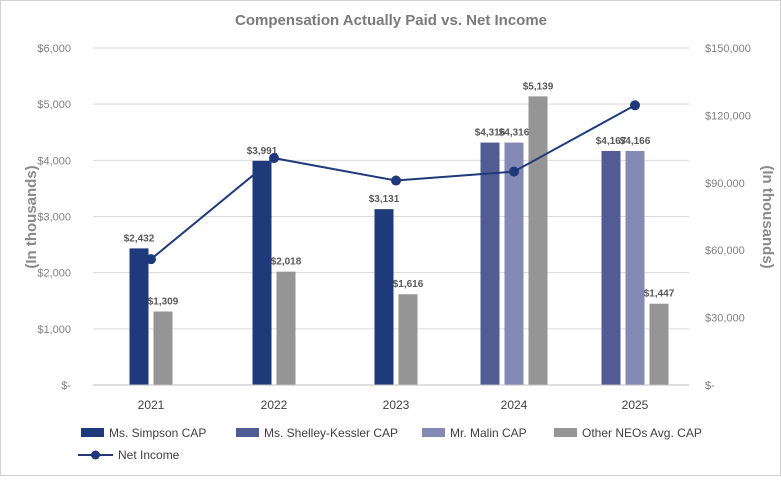 The height and width of the screenshot is (480, 781). I want to click on left-y-axis: $- $1,000 $2,000 $3,000 $4,000 $5,000 $6,000, so click(54, 217).